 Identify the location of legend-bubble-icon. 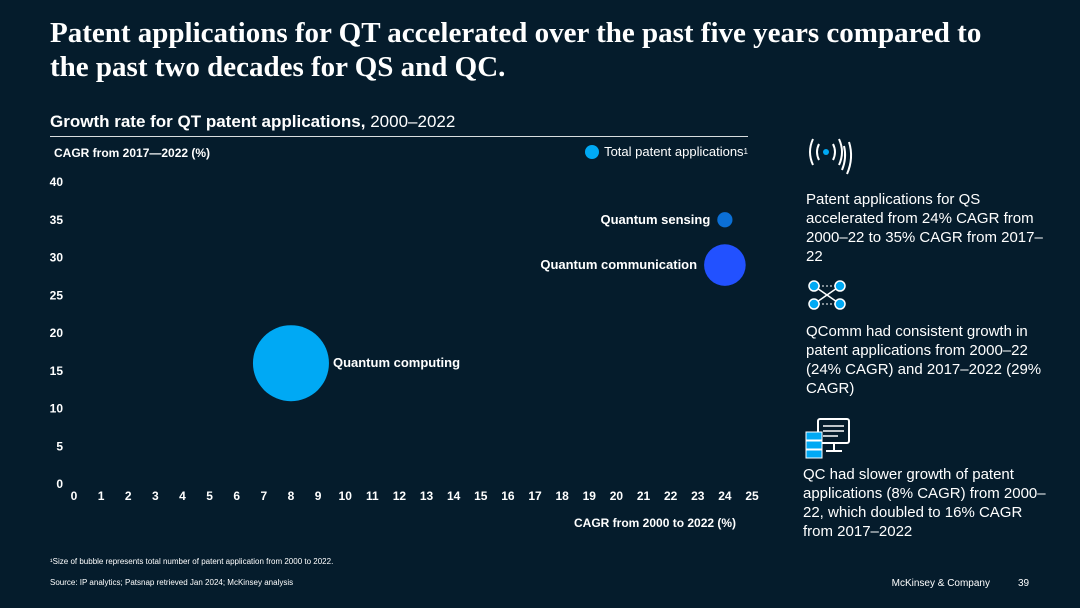
(592, 151).